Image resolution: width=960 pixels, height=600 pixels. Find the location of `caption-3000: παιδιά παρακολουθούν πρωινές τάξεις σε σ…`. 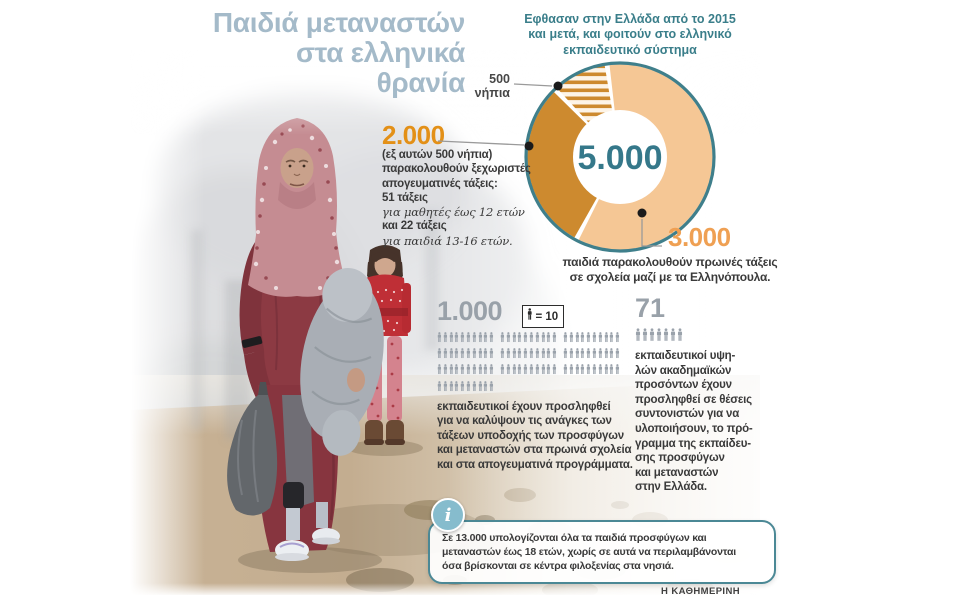

caption-3000: παιδιά παρακολουθούν πρωινές τάξεις σε σ… is located at coordinates (670, 269).